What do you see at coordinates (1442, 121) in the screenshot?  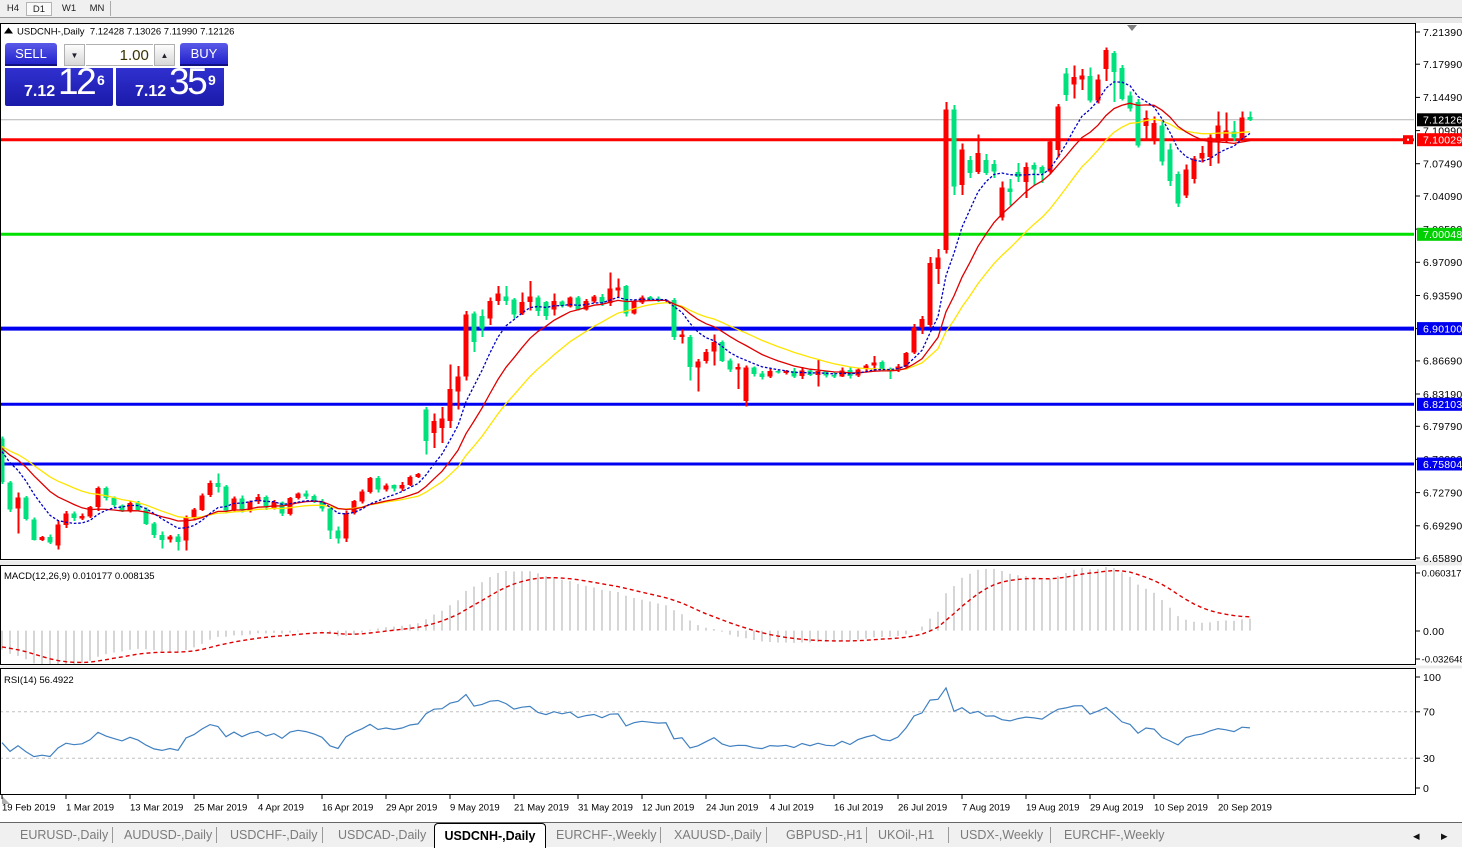 I see `svg-text: 7.12126` at bounding box center [1442, 121].